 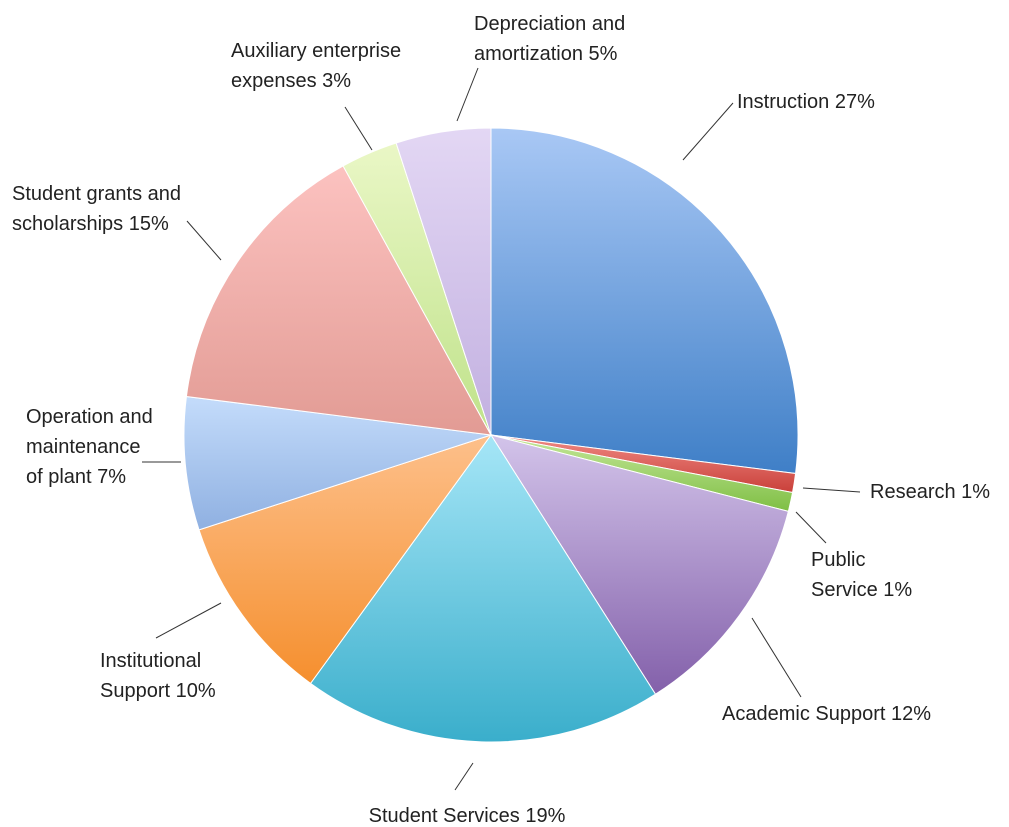 I want to click on slice-label-line: maintenance, so click(x=83, y=447).